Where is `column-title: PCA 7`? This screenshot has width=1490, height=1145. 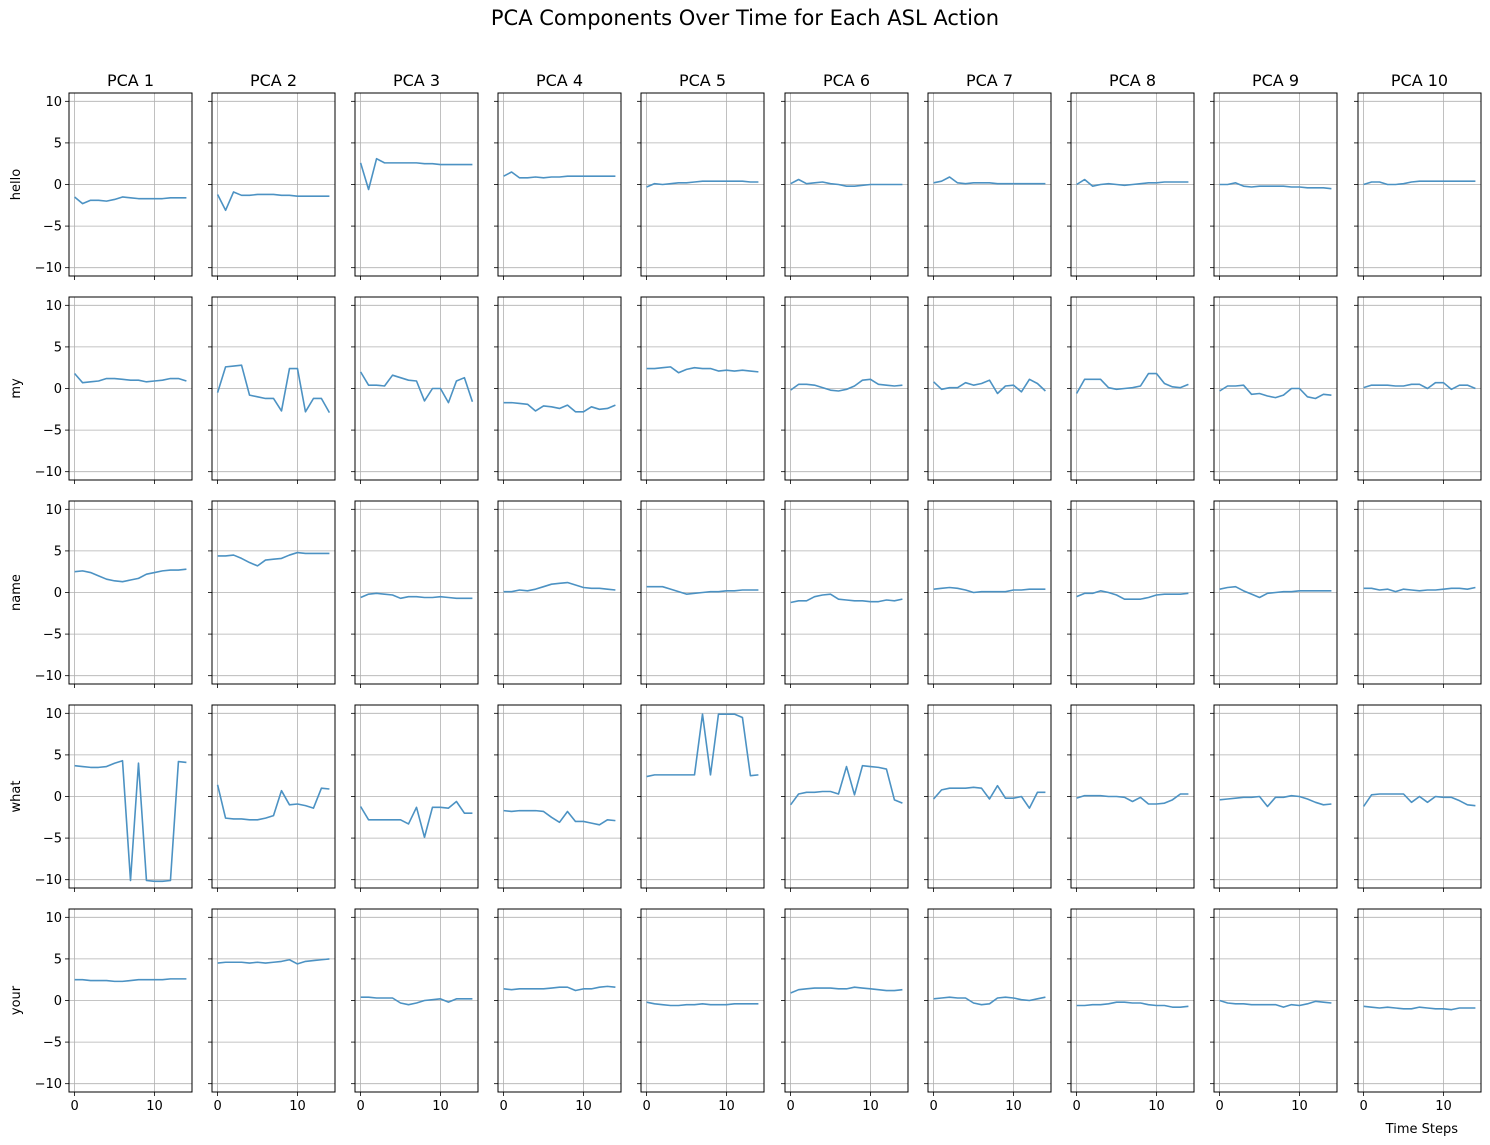 column-title: PCA 7 is located at coordinates (989, 80).